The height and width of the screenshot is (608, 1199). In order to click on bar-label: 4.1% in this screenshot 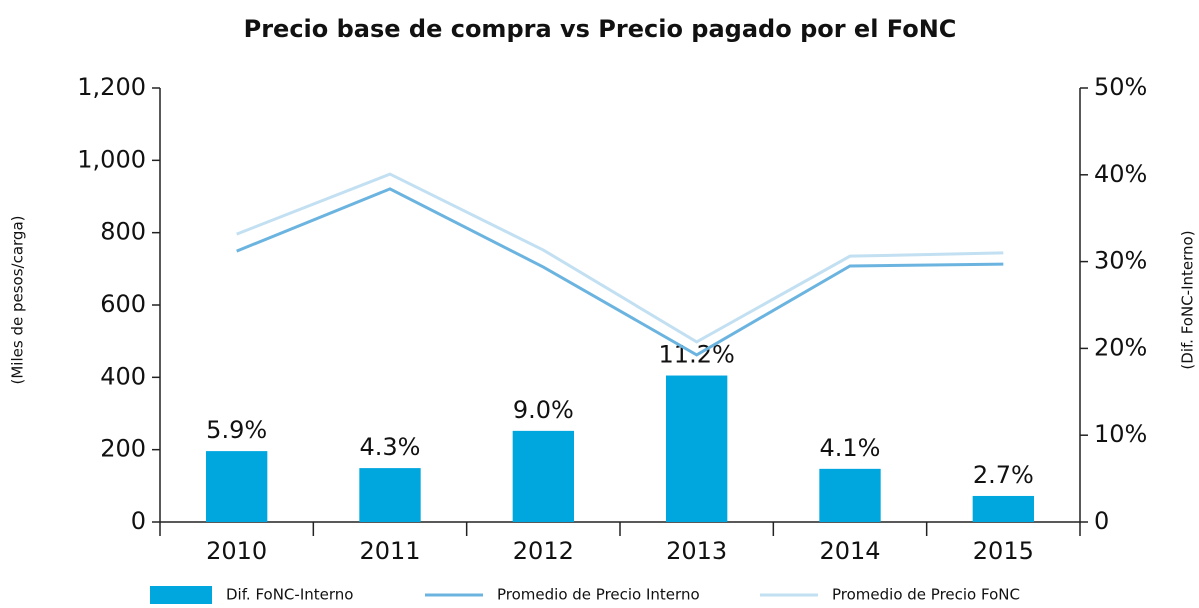, I will do `click(850, 448)`.